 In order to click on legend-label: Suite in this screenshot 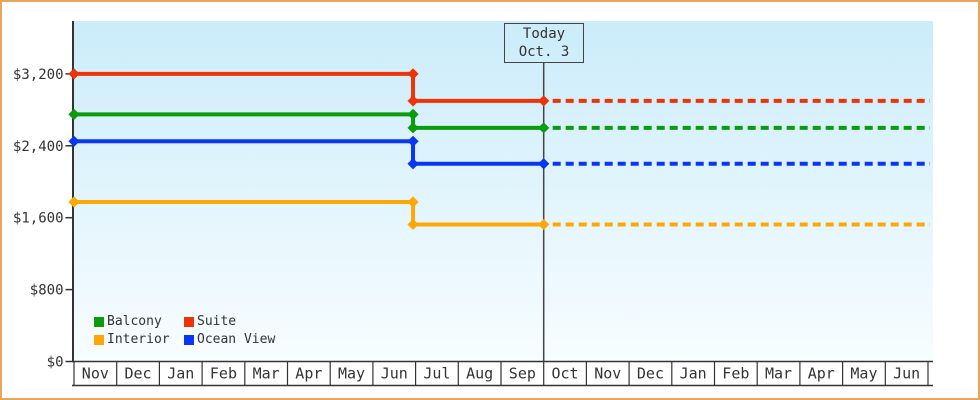, I will do `click(217, 321)`.